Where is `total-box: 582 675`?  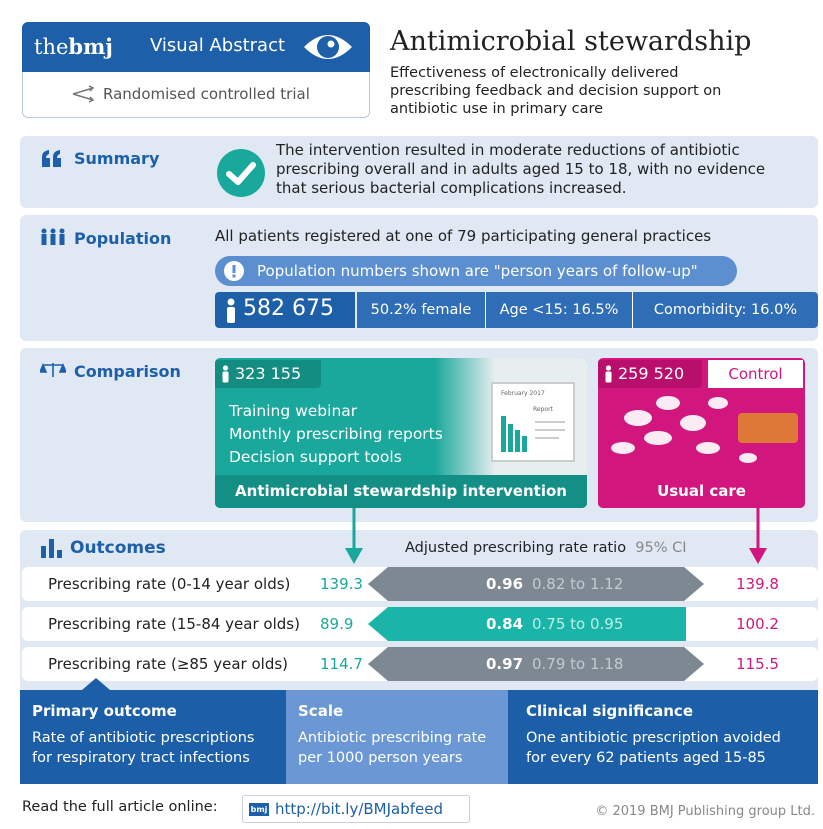
total-box: 582 675 is located at coordinates (285, 310).